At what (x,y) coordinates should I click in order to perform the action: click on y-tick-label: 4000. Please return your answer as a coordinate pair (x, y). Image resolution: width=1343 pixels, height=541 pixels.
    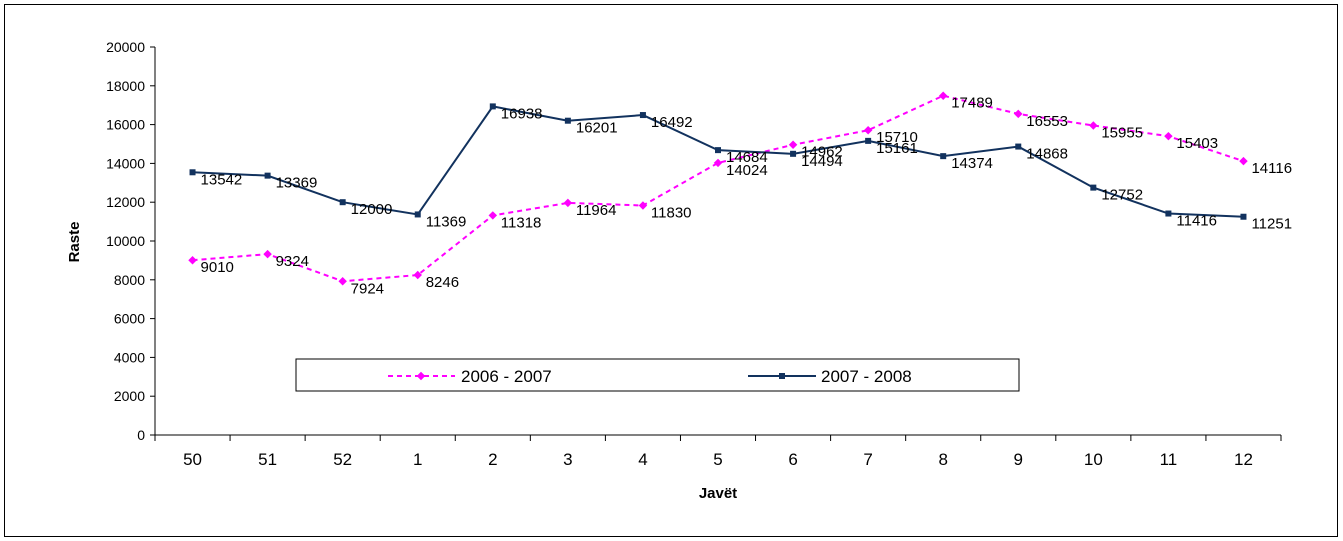
    Looking at the image, I should click on (129, 357).